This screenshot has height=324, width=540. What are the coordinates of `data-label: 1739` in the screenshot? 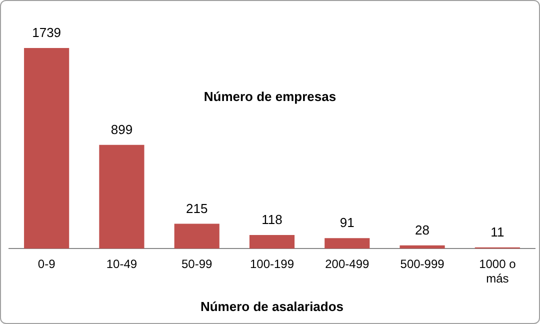 It's located at (47, 32).